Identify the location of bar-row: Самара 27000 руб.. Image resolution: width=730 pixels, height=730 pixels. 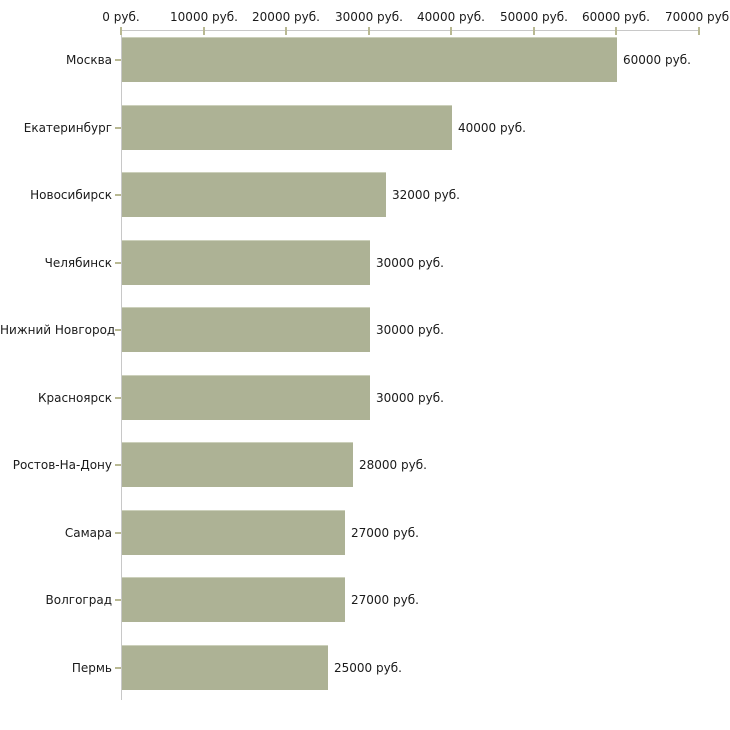
(365, 532).